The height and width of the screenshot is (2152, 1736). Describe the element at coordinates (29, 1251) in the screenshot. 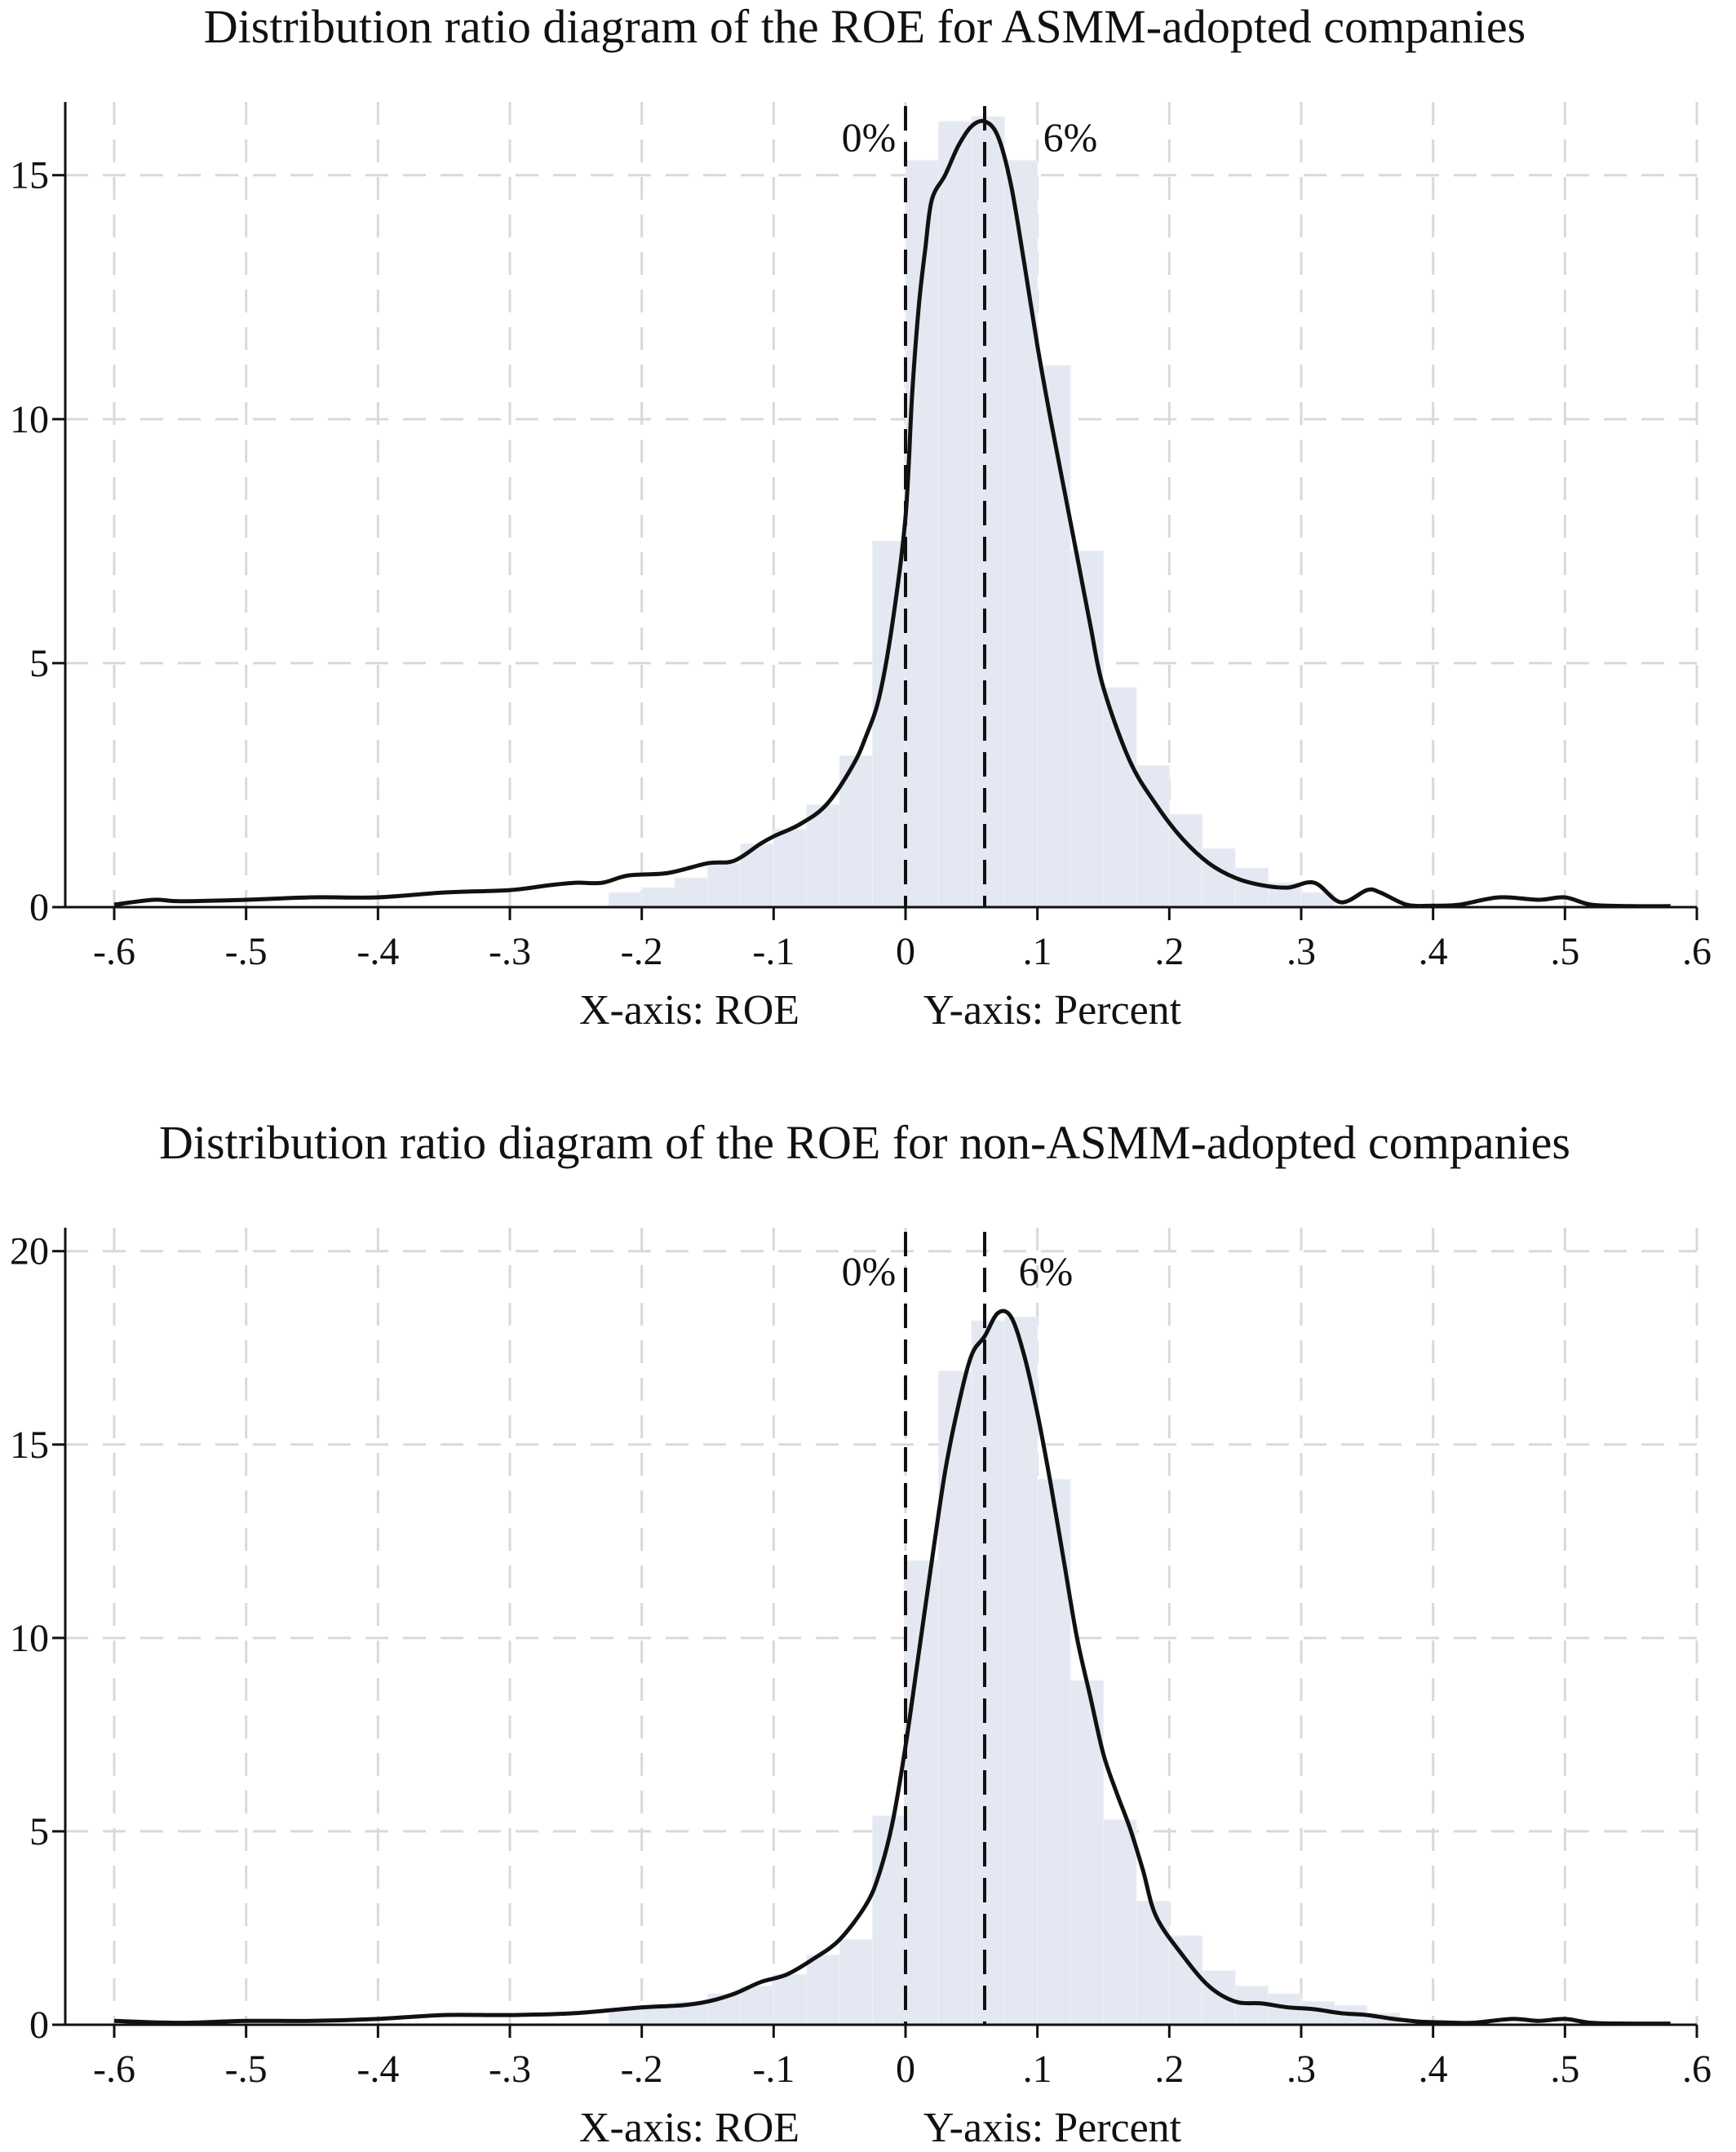

I see `y-tick-label: 20` at that location.